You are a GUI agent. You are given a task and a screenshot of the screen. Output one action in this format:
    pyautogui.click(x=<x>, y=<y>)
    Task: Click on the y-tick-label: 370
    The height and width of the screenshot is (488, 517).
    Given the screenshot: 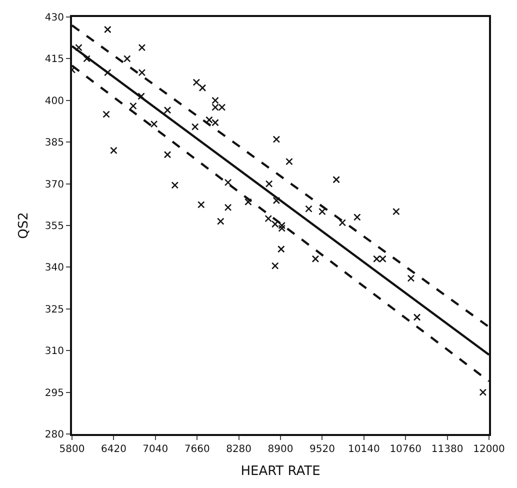 What is the action you would take?
    pyautogui.click(x=54, y=184)
    